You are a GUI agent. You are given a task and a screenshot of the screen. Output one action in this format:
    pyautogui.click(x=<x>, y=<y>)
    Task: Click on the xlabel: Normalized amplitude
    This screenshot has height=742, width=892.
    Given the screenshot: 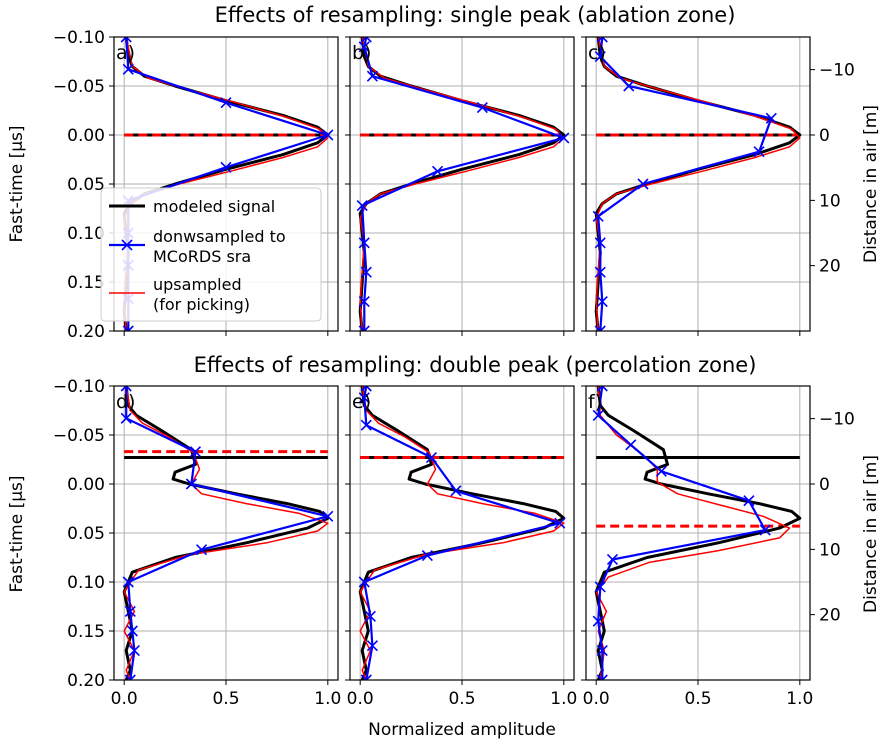 What is the action you would take?
    pyautogui.click(x=462, y=730)
    